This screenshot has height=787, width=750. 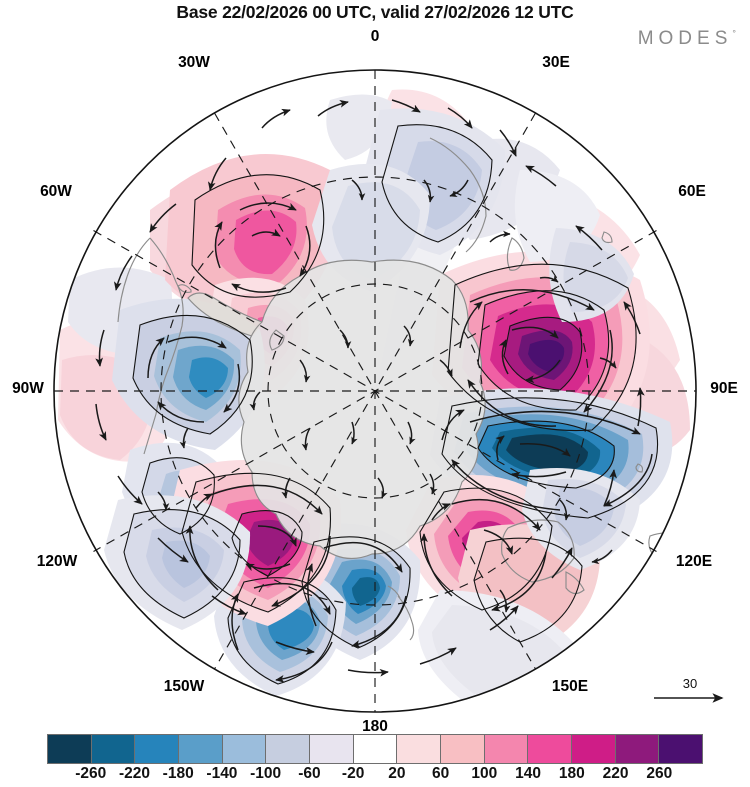 I want to click on reference-vector-arrow, so click(x=689, y=698).